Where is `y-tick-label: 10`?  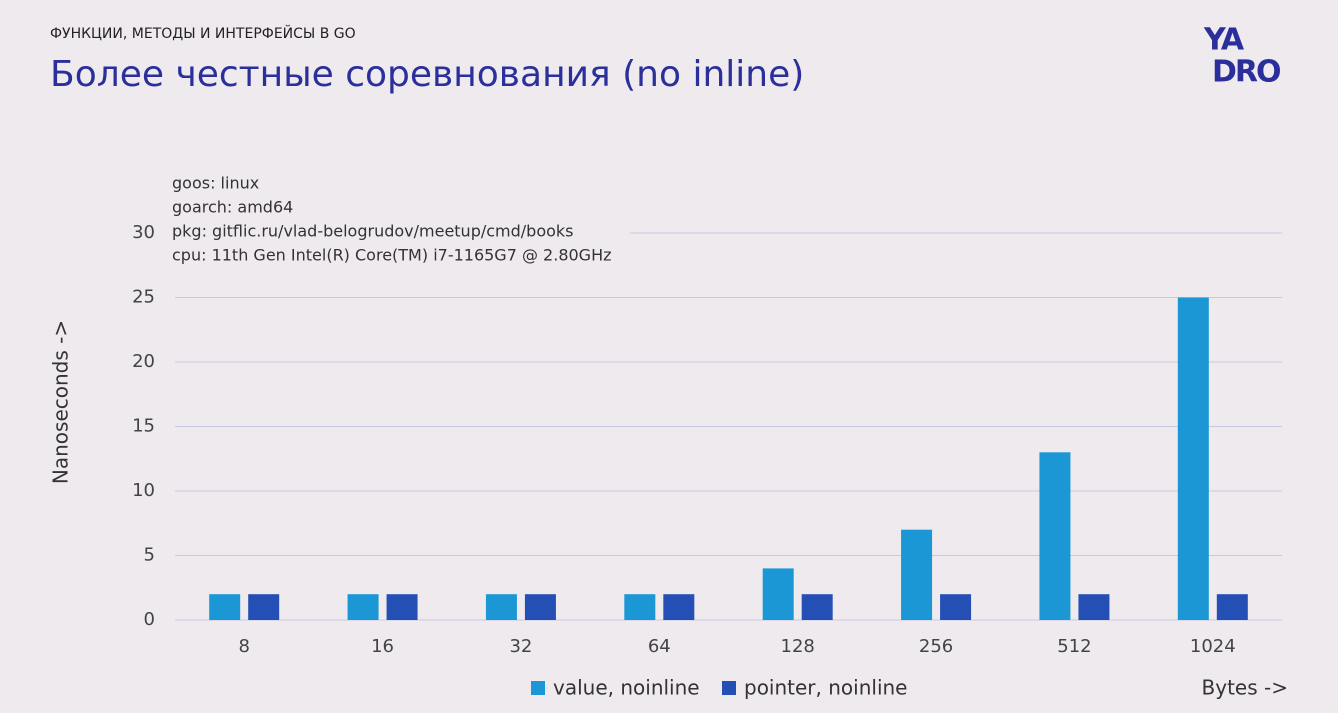
y-tick-label: 10 is located at coordinates (143, 490).